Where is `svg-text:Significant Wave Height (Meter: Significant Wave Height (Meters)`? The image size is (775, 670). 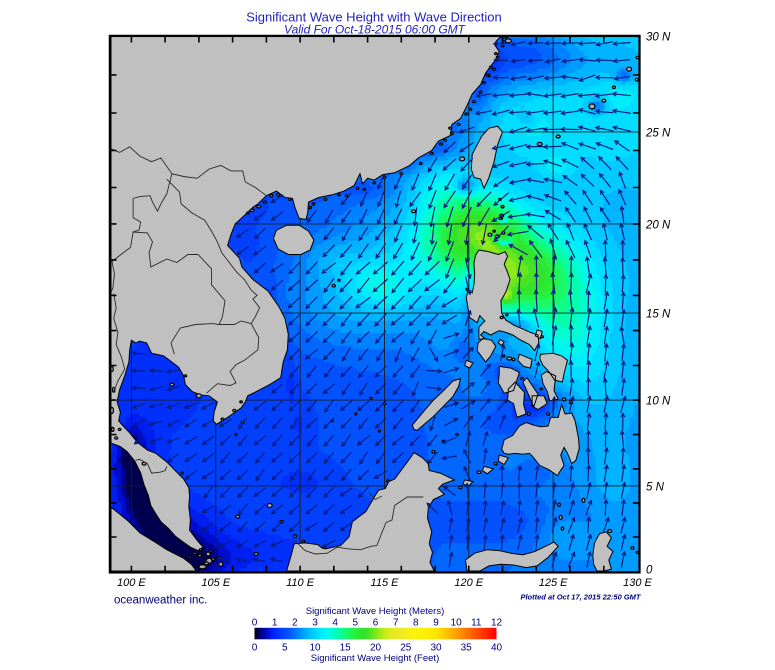
svg-text:Significant Wave Height (Meter: Significant Wave Height (Meters) is located at coordinates (375, 611).